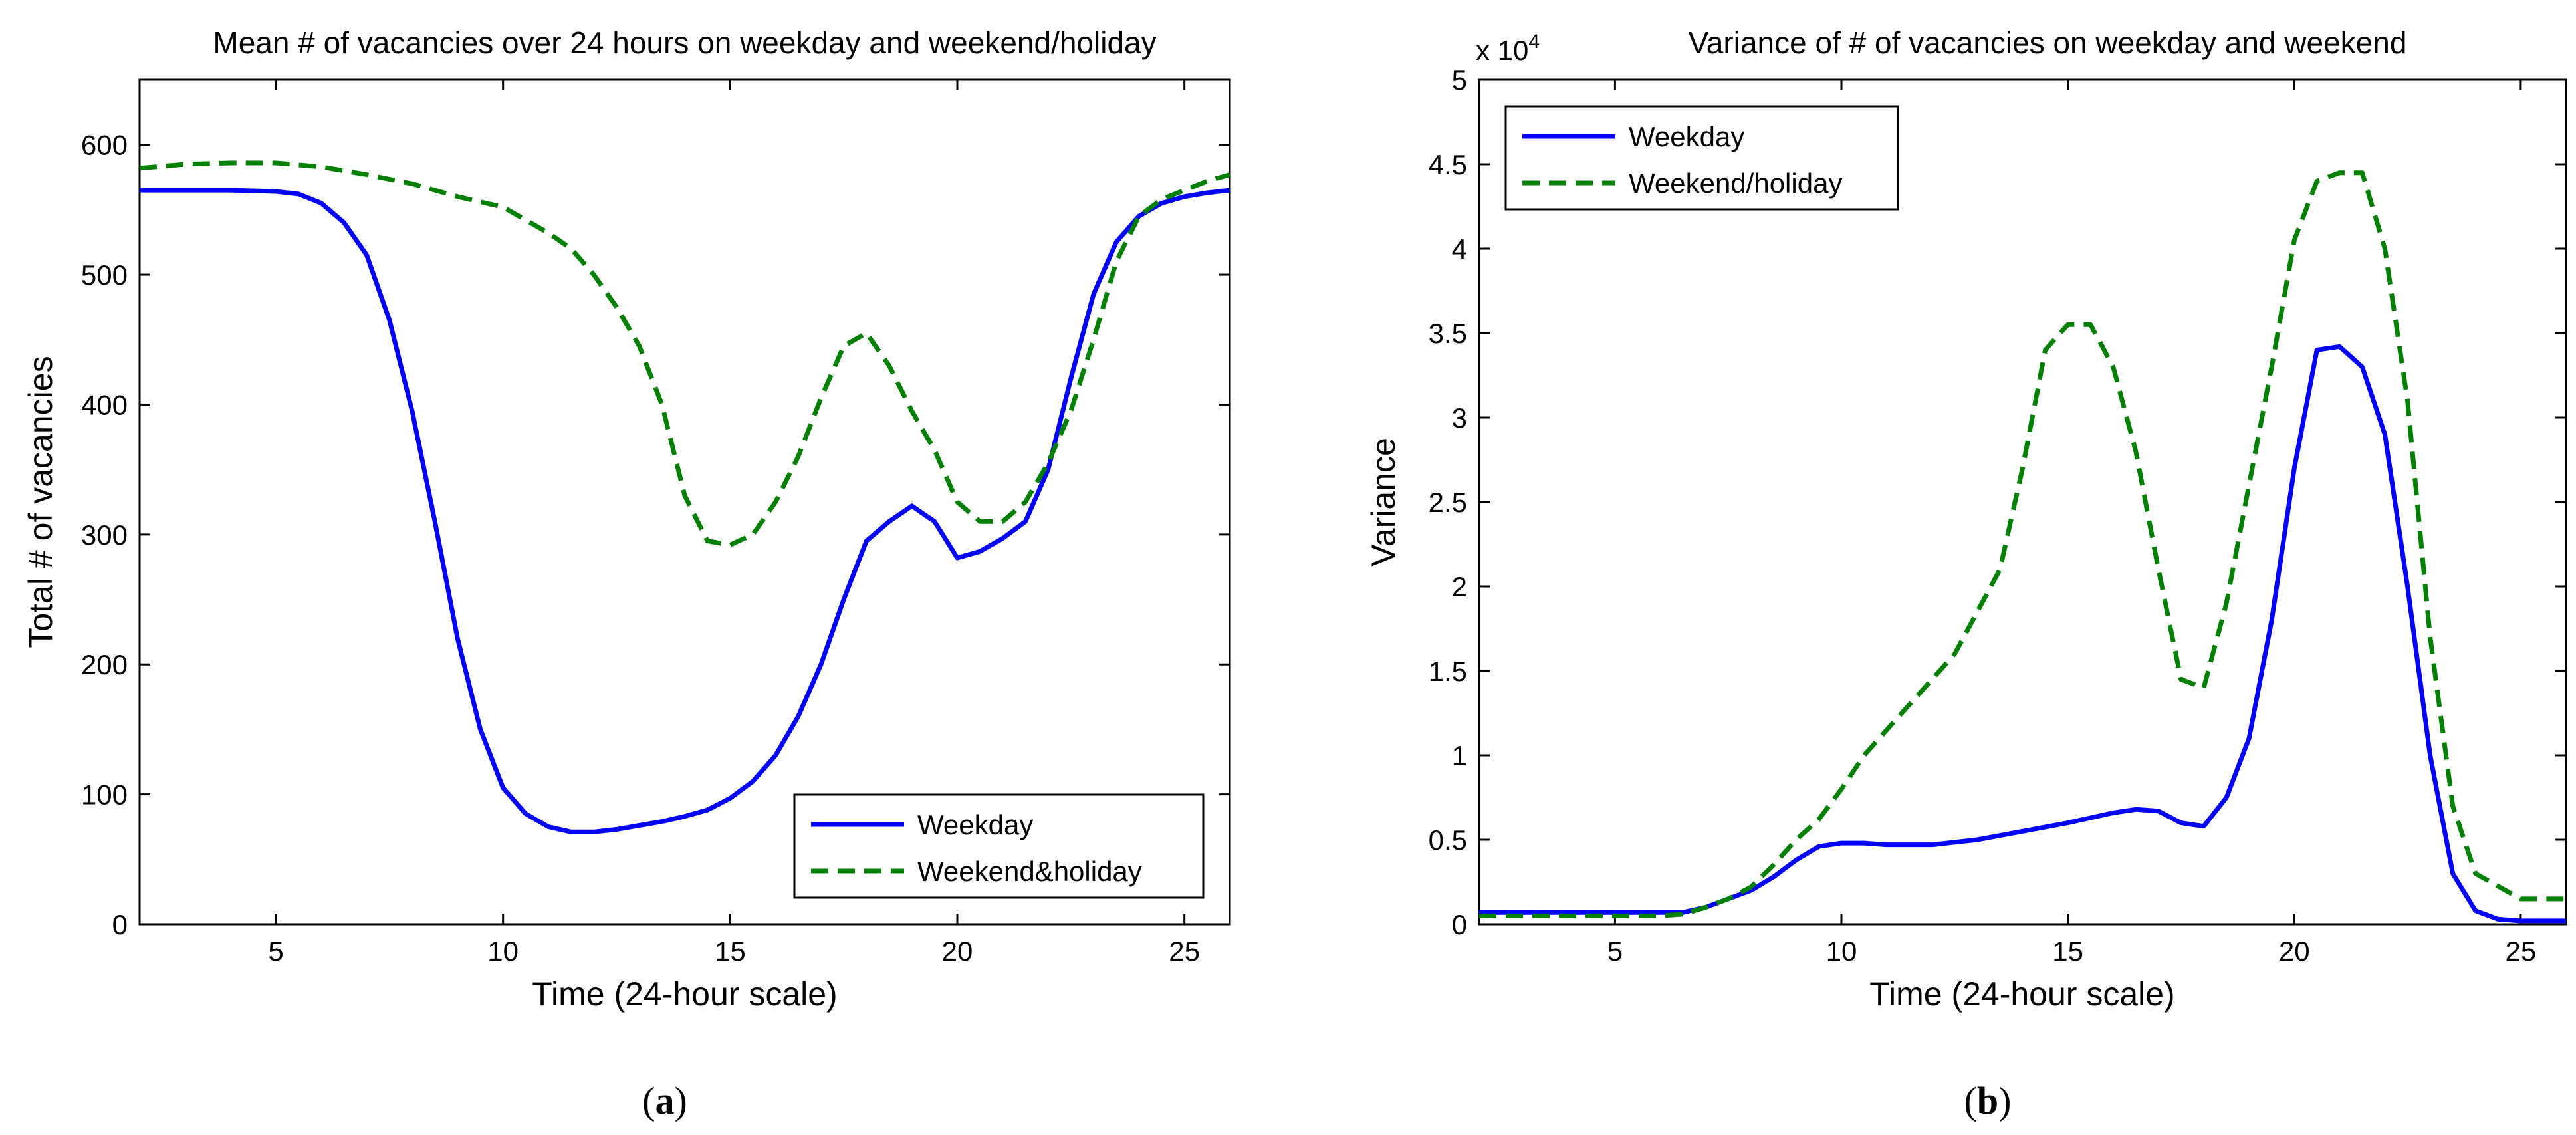 The image size is (2576, 1135). I want to click on y-tick-label: 100, so click(104, 795).